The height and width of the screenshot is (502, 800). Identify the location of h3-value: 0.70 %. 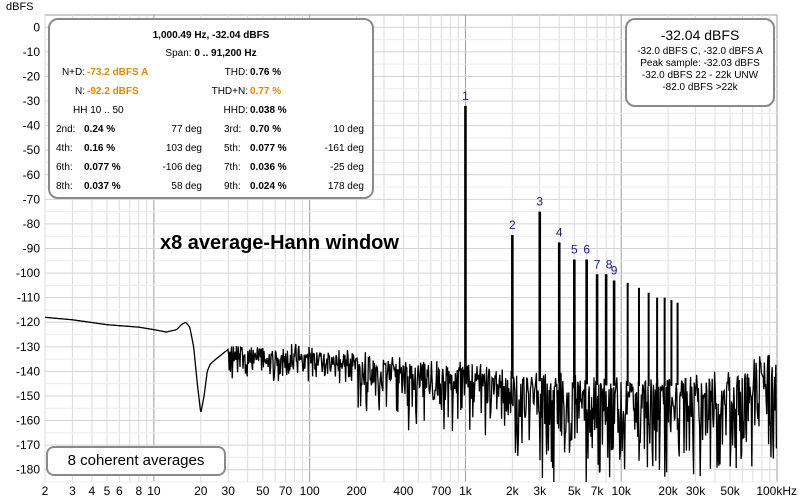
(266, 129).